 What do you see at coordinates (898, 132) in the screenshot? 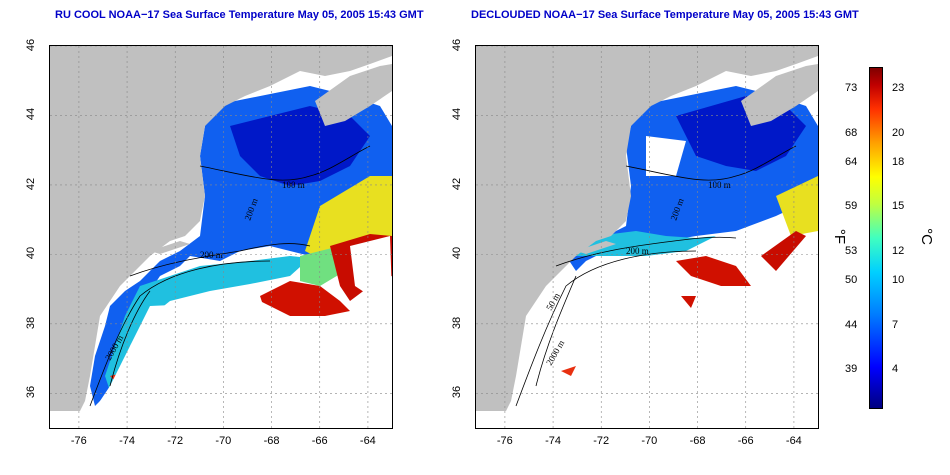
I see `colorbar-celsius-tick: 20` at bounding box center [898, 132].